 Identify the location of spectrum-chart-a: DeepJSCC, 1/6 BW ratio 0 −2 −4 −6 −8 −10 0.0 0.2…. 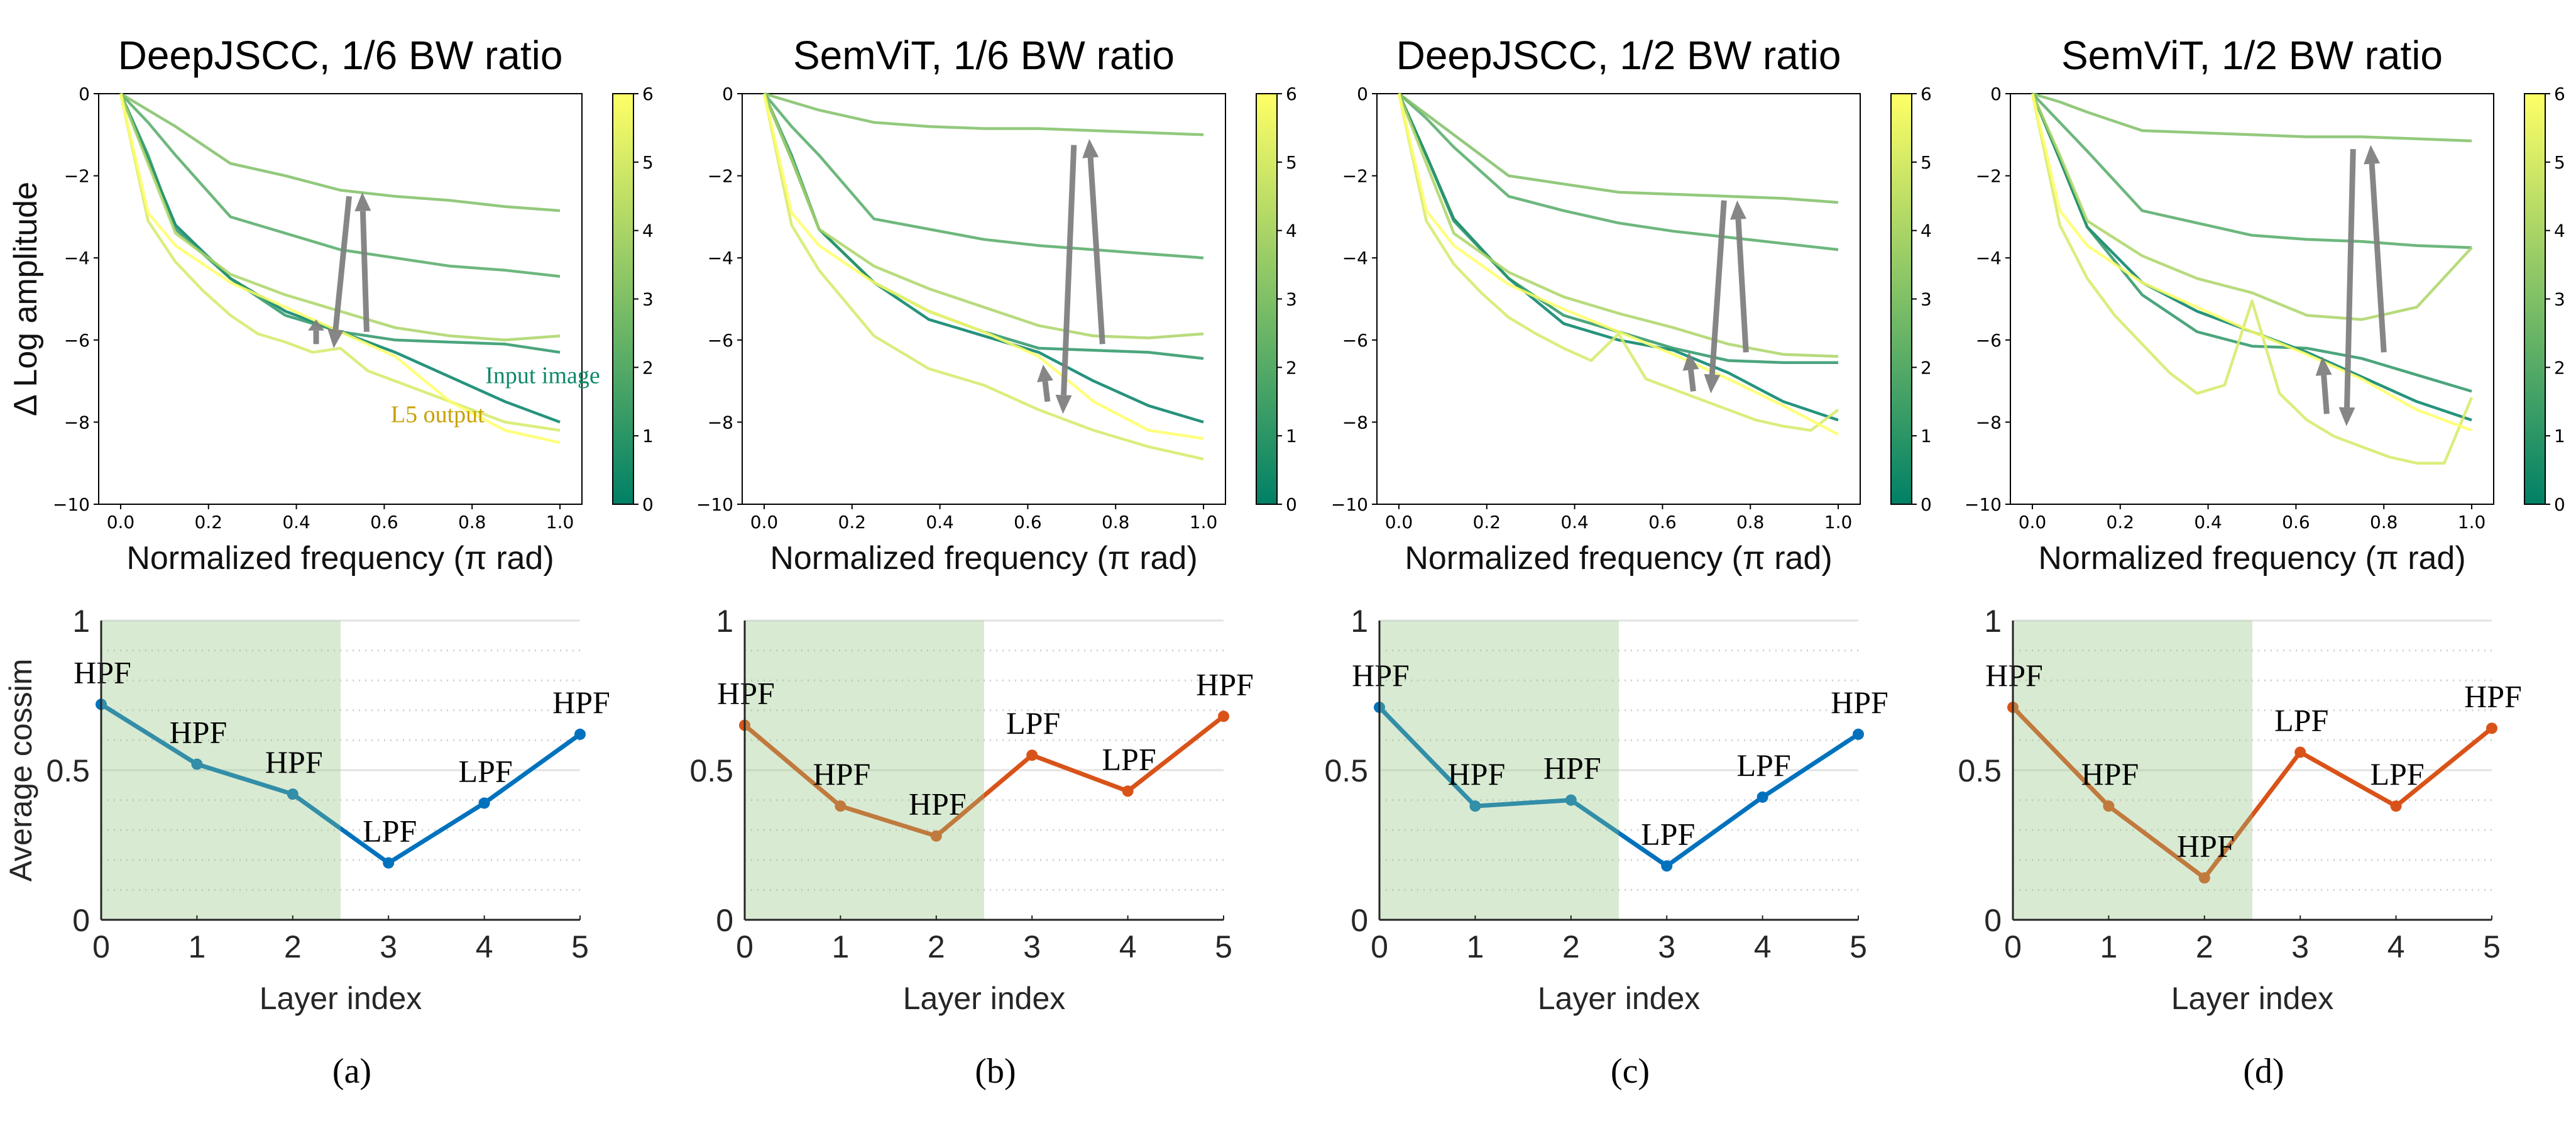
(331, 305).